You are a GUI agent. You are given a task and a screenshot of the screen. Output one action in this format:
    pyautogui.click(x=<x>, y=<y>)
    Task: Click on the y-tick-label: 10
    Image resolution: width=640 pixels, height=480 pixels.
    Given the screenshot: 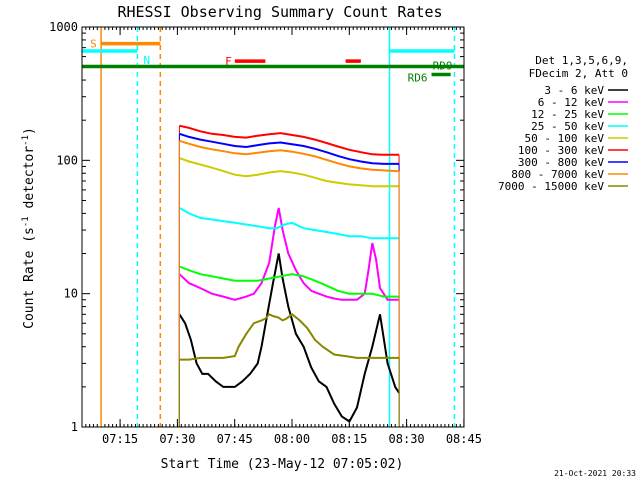 What is the action you would take?
    pyautogui.click(x=71, y=294)
    